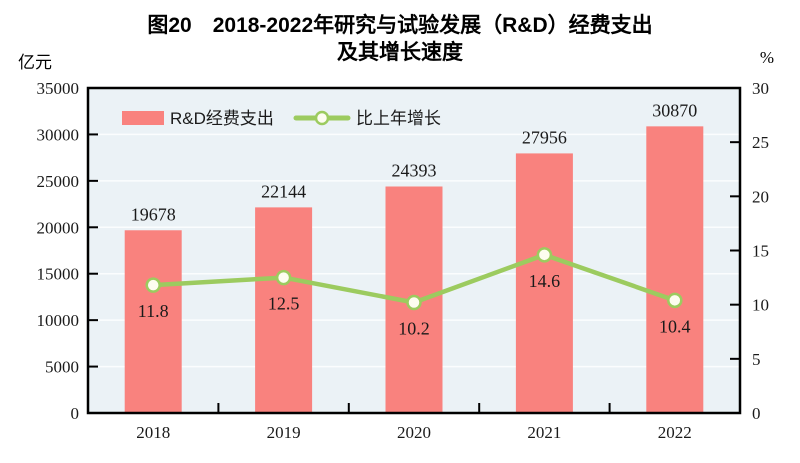  What do you see at coordinates (58, 181) in the screenshot?
I see `y-left-tick-label: 25000` at bounding box center [58, 181].